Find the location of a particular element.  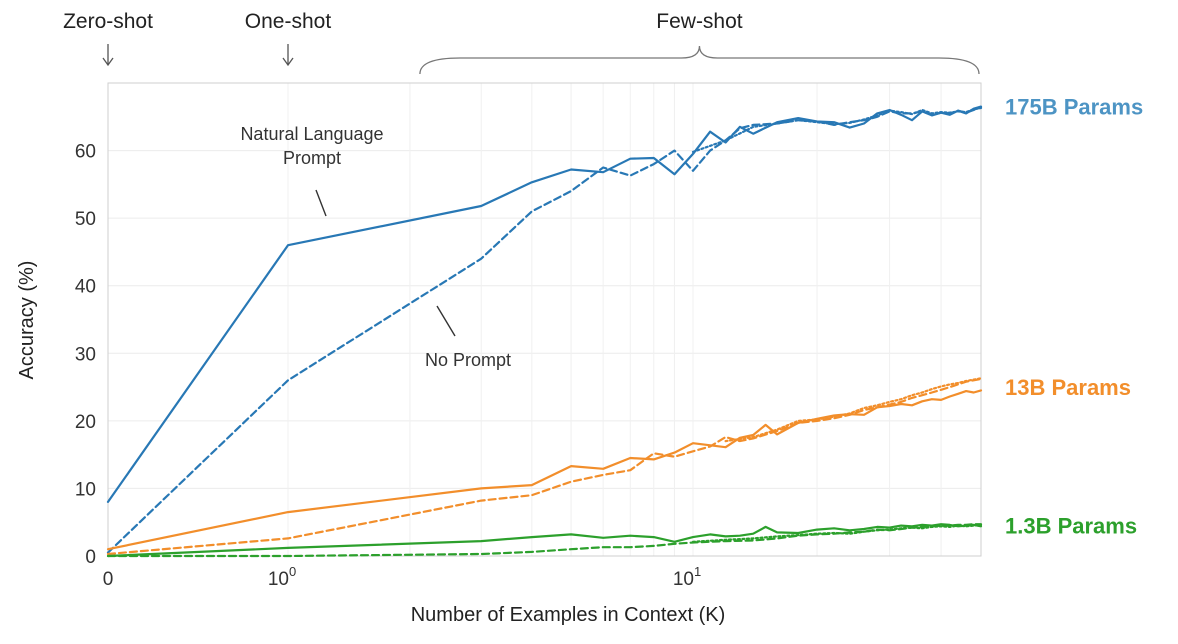

y-tick-label: 0 is located at coordinates (90, 557).